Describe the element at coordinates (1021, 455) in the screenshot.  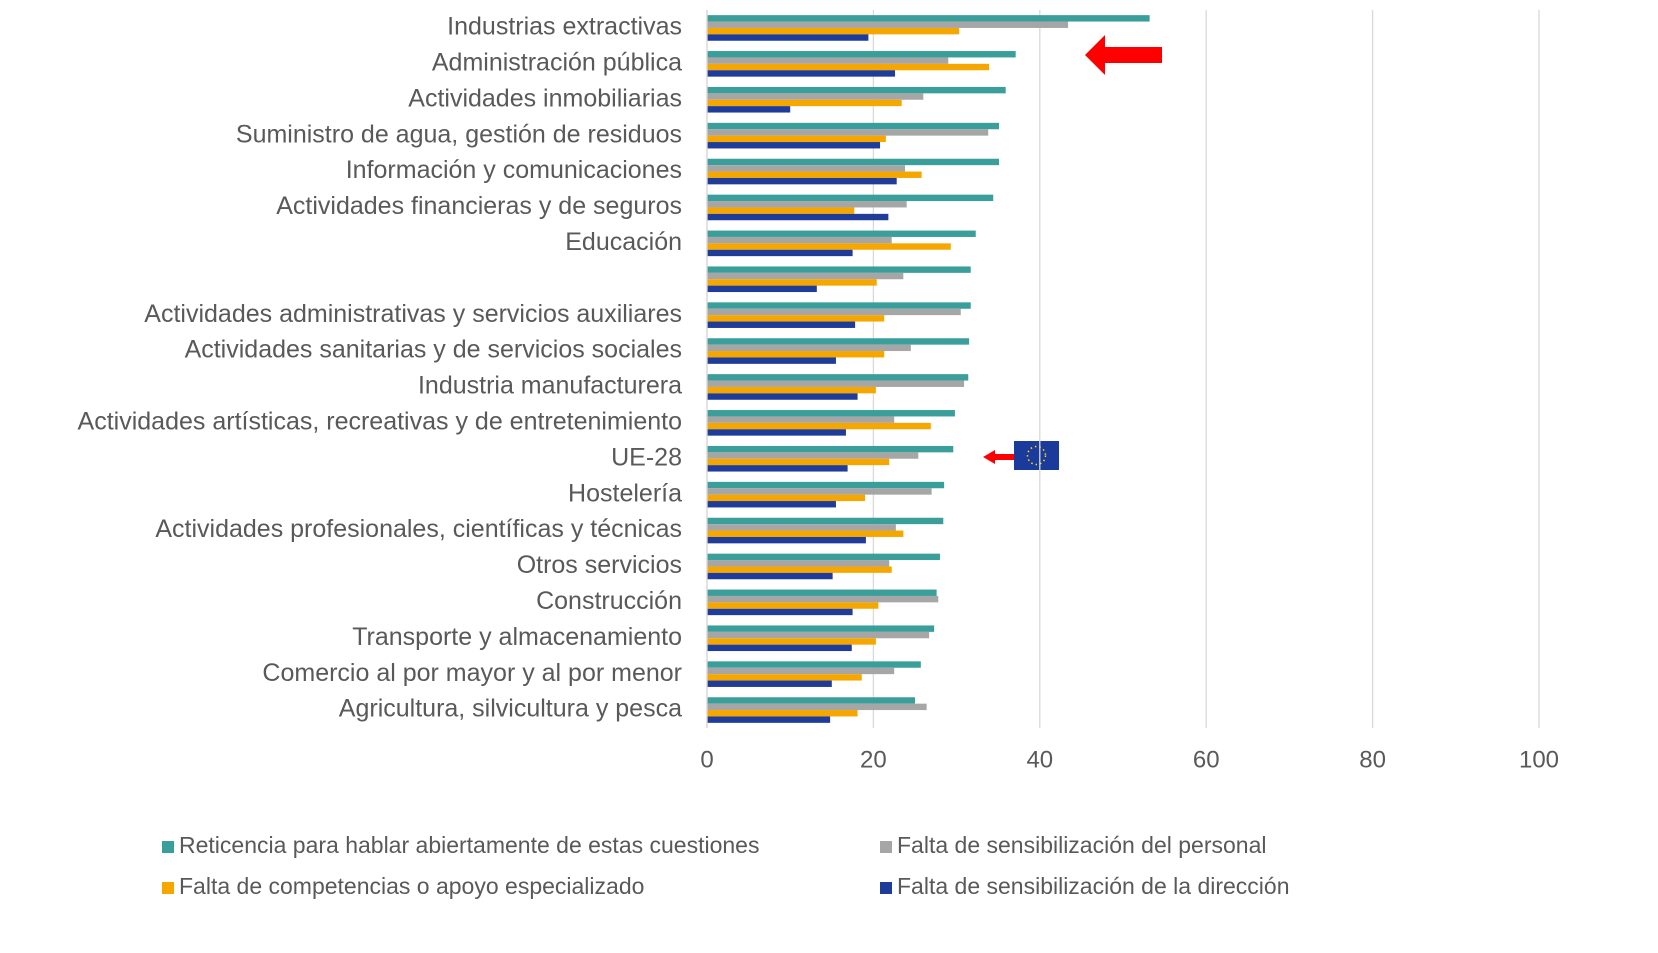
I see `eu-flag` at that location.